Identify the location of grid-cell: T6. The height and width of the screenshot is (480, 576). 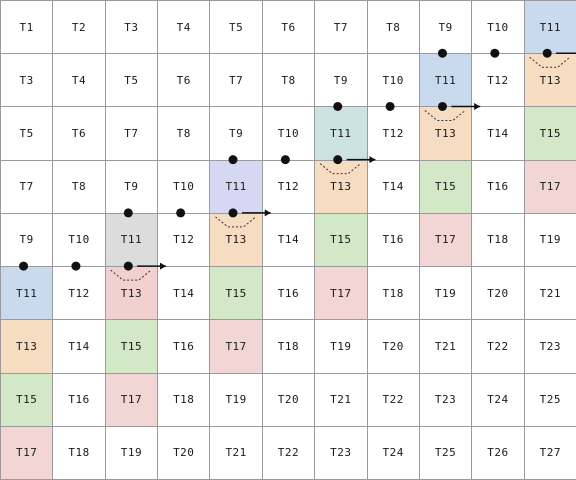
(79, 133).